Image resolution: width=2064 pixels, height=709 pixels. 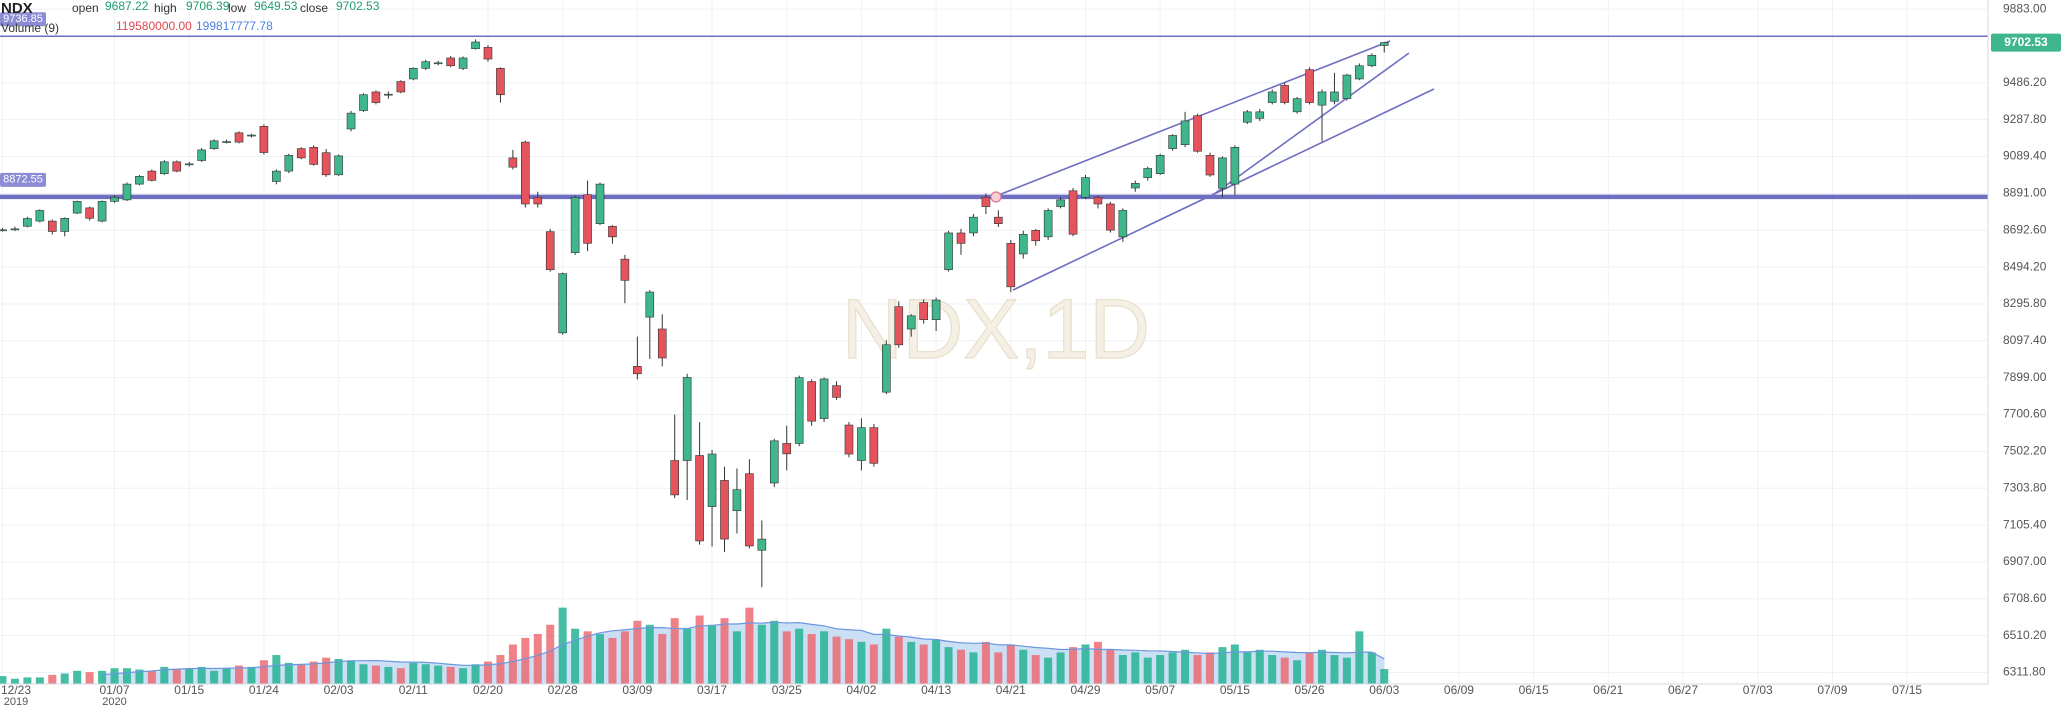 What do you see at coordinates (1534, 690) in the screenshot?
I see `x-tick-label: 06/15` at bounding box center [1534, 690].